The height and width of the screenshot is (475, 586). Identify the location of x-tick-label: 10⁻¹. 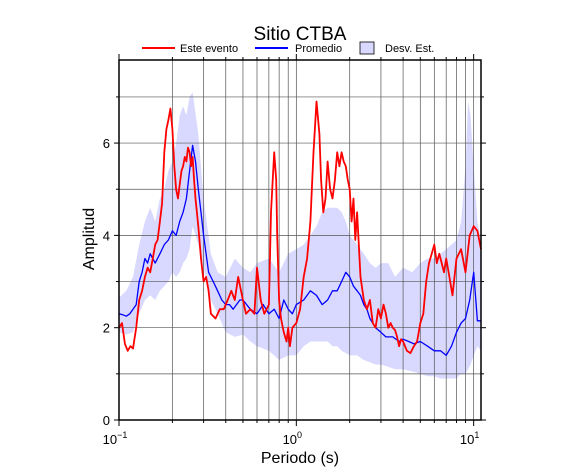
(115, 438).